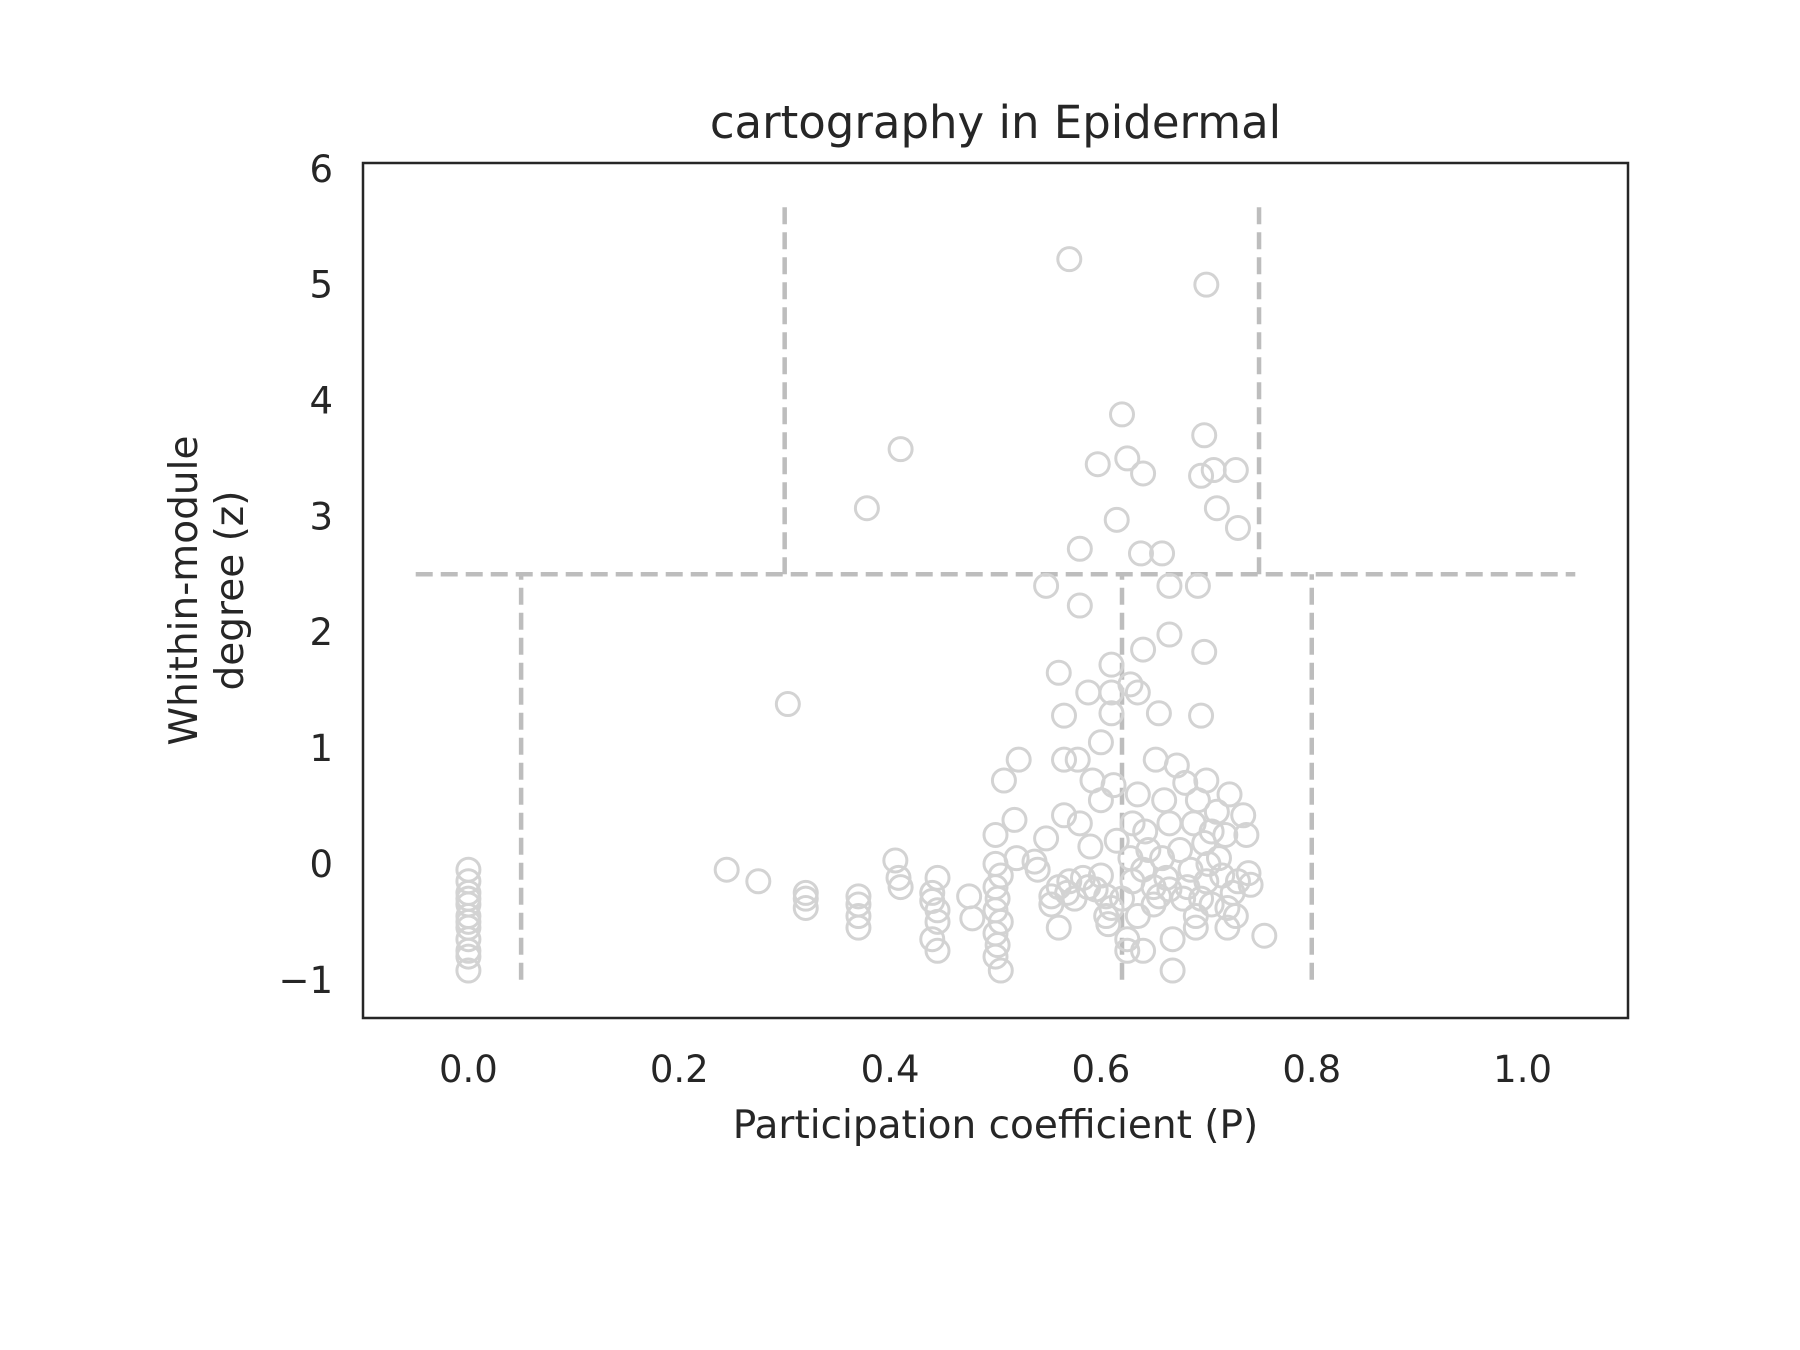 The image size is (1800, 1350). What do you see at coordinates (890, 1069) in the screenshot?
I see `x-tick-label: 0.4` at bounding box center [890, 1069].